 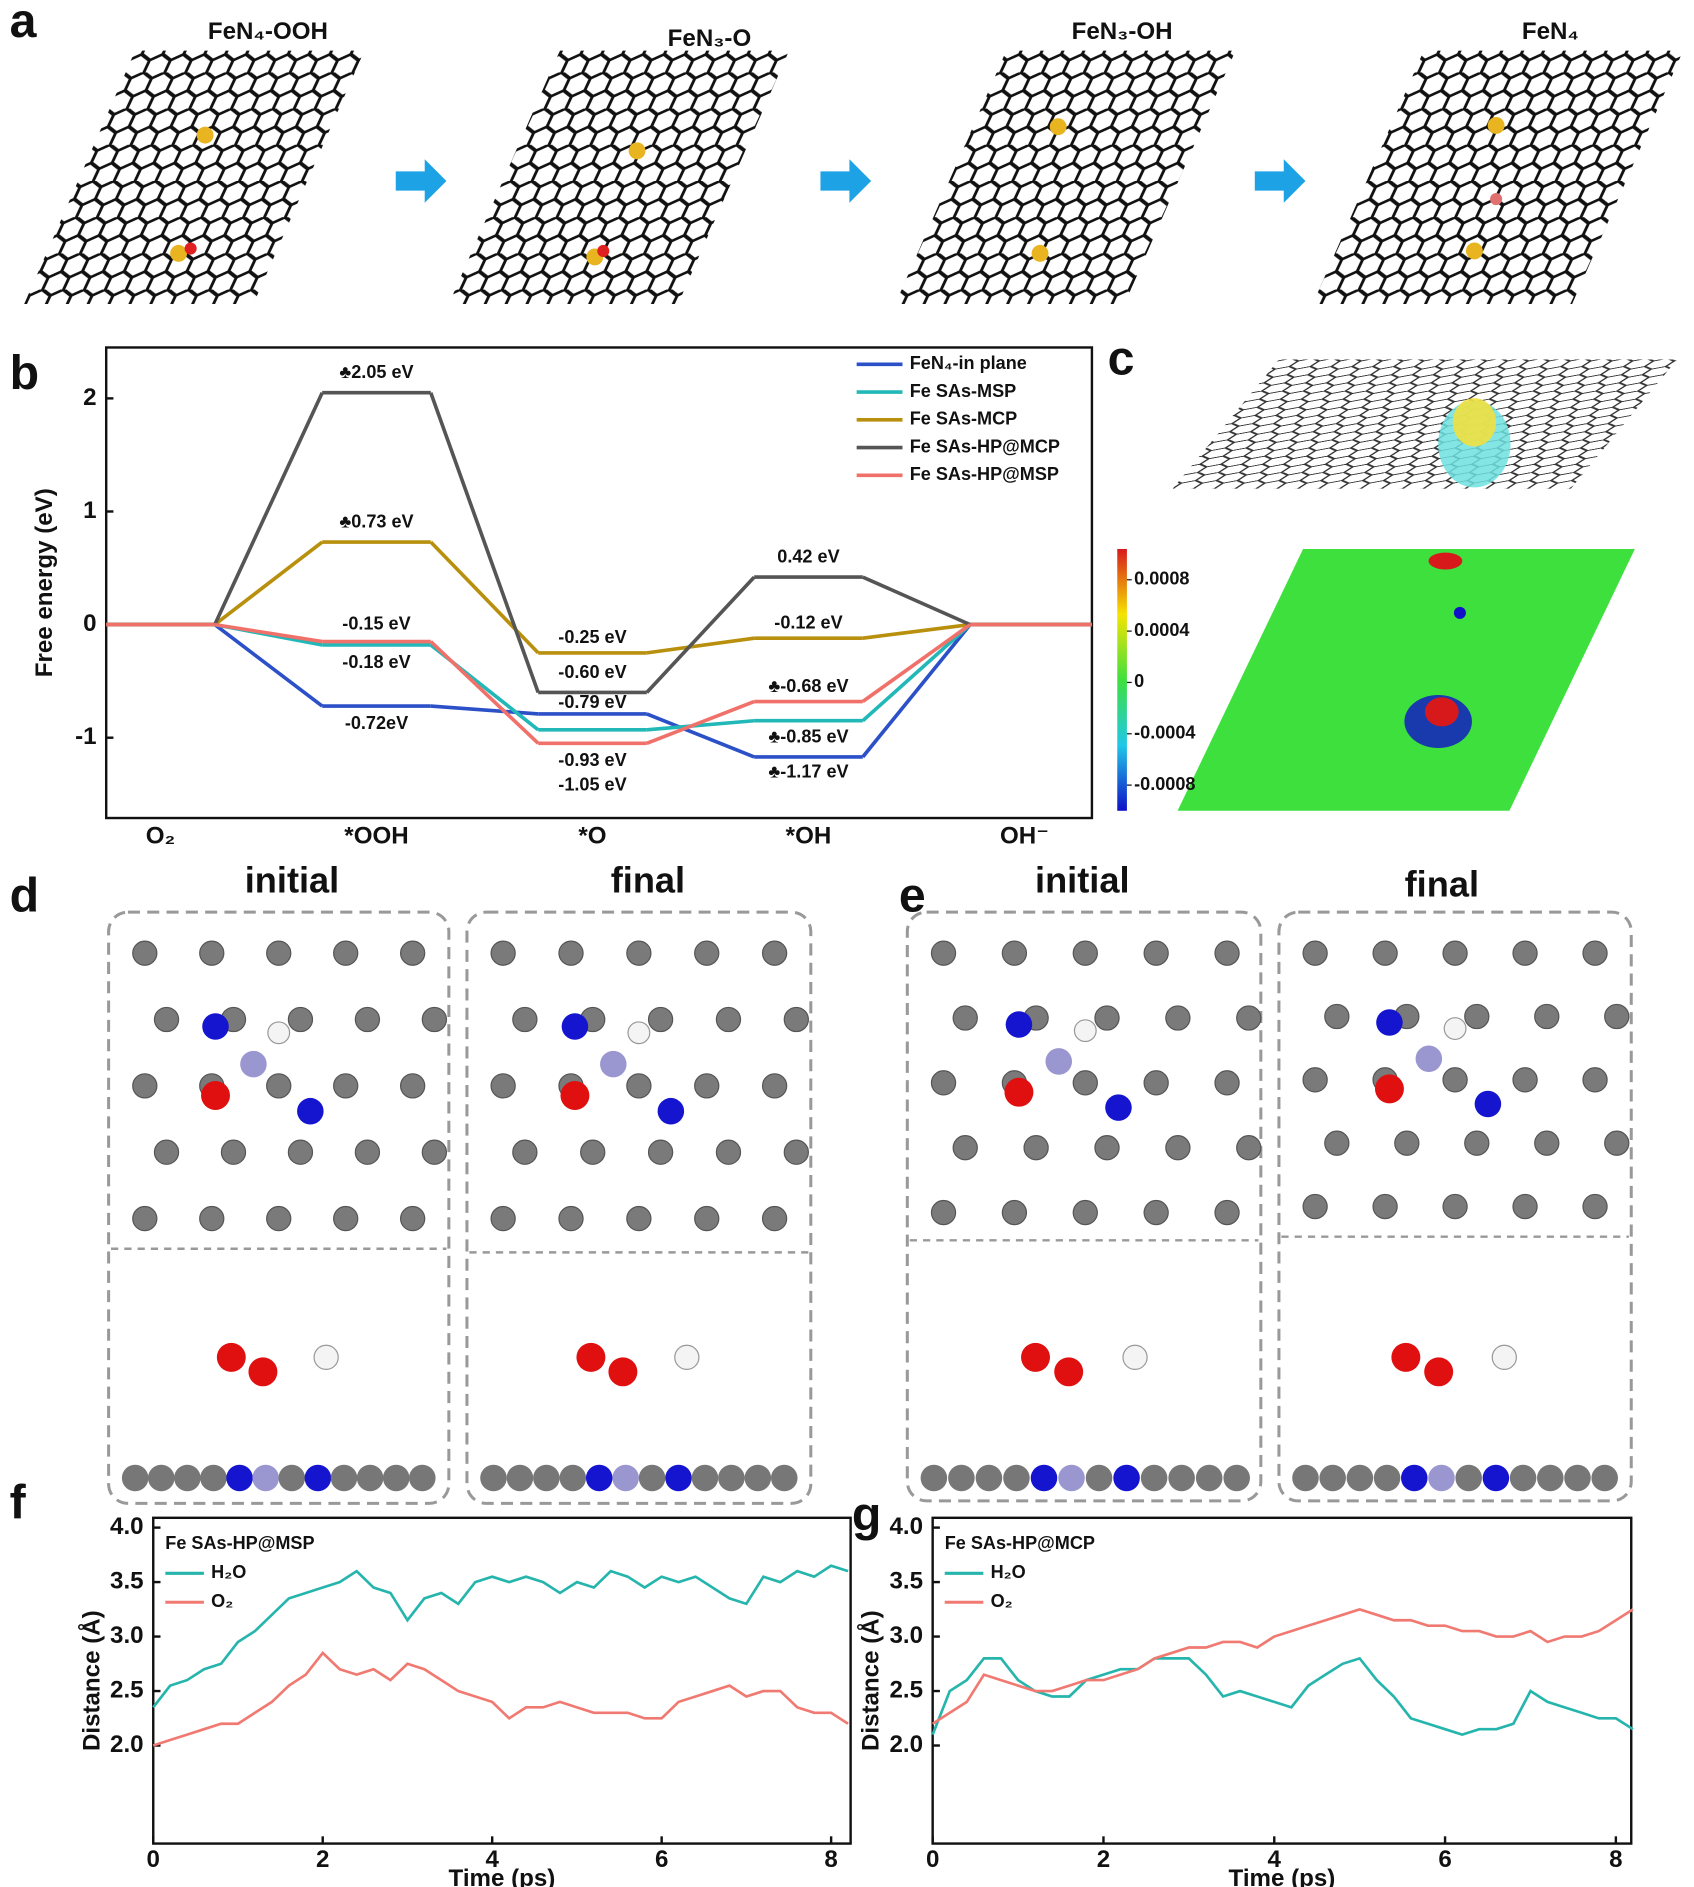 What do you see at coordinates (1122, 679) in the screenshot?
I see `colorbar` at bounding box center [1122, 679].